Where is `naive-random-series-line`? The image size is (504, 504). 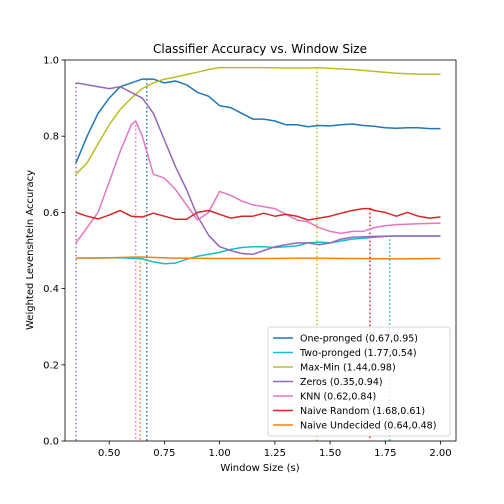 naive-random-series-line is located at coordinates (258, 214).